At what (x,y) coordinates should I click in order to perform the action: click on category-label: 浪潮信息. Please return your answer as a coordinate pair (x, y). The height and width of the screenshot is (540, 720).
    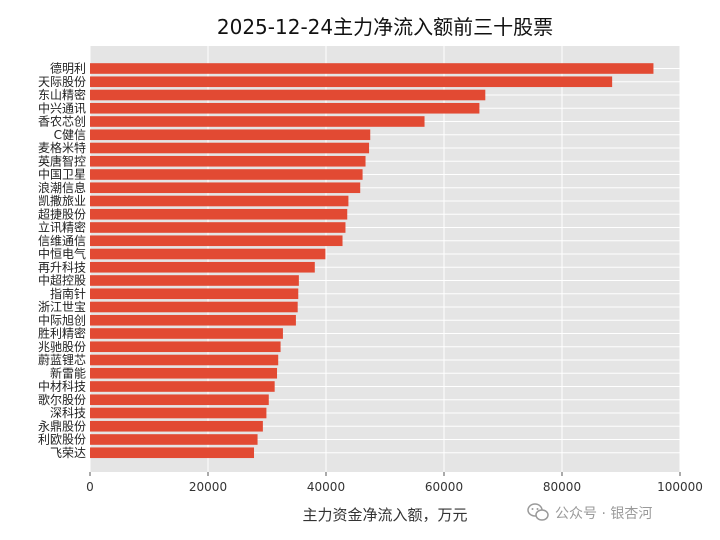
    Looking at the image, I should click on (62, 187).